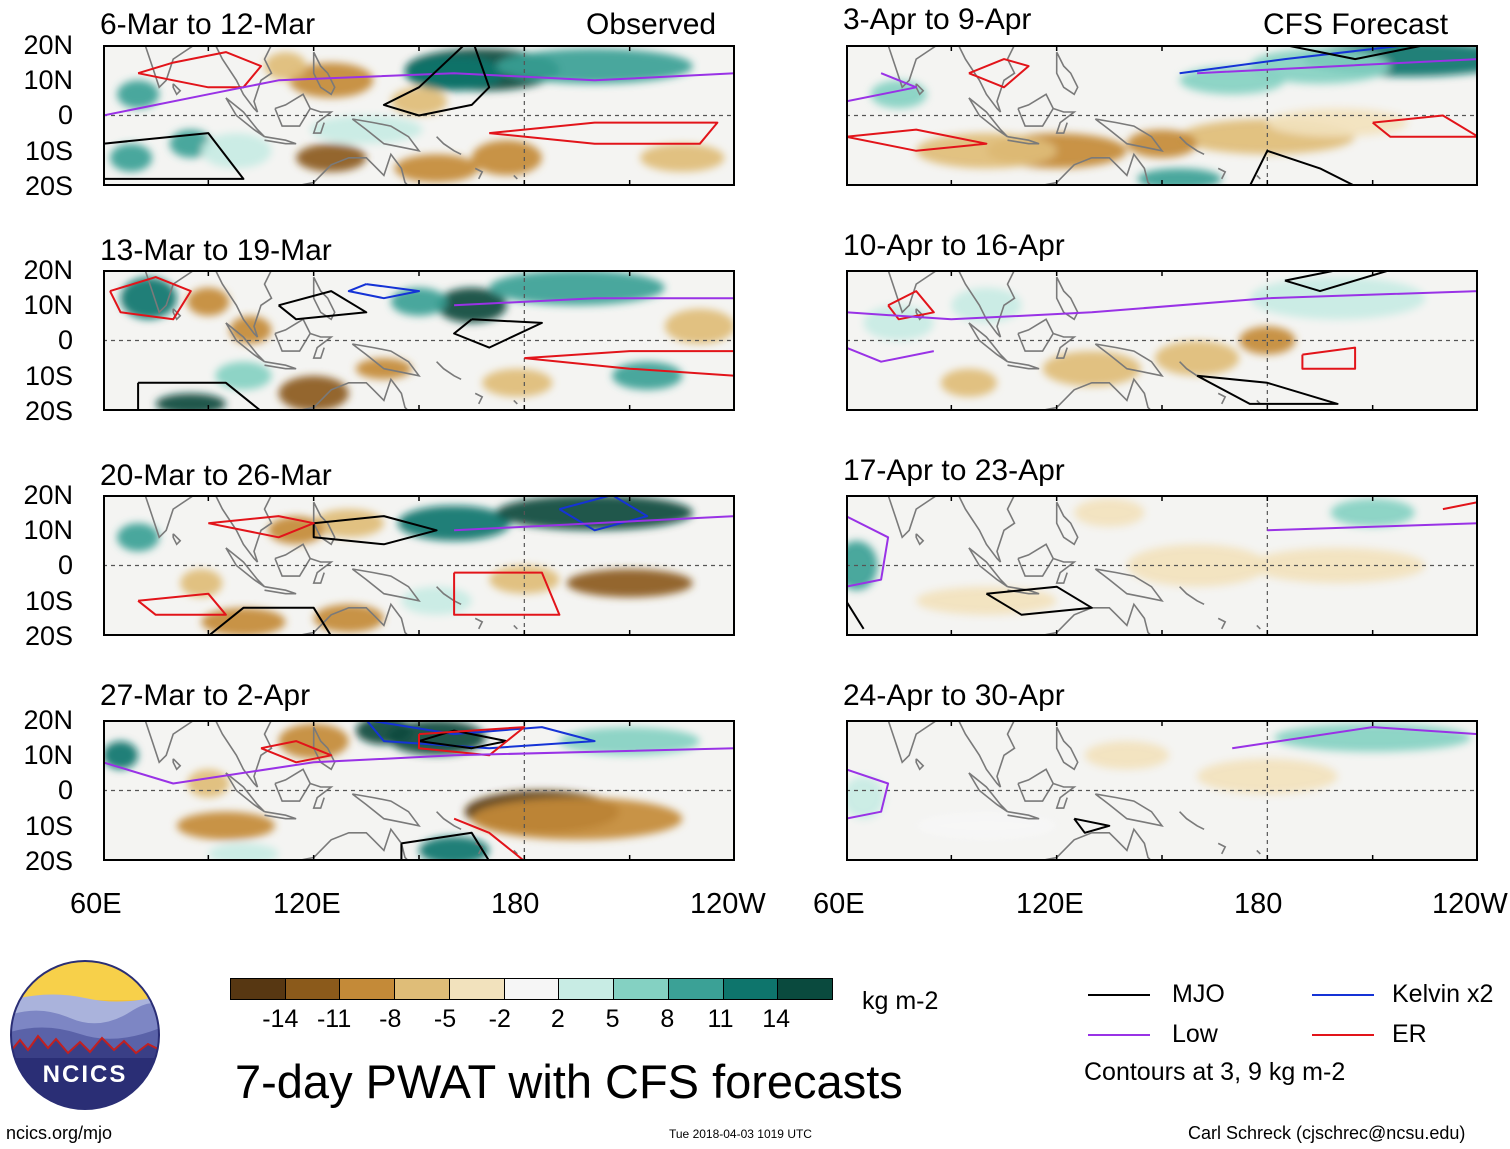 This screenshot has height=1149, width=1510. What do you see at coordinates (900, 1001) in the screenshot?
I see `colorbar-units: kg m-2` at bounding box center [900, 1001].